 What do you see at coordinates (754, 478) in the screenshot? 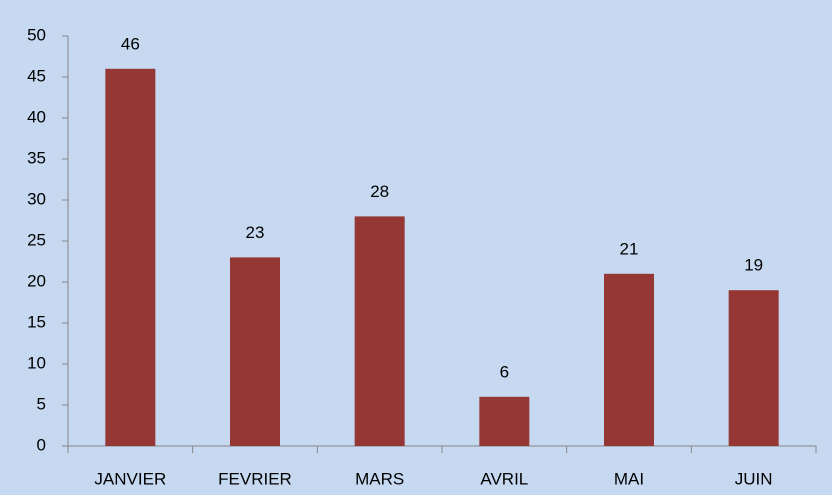
I see `x-tick-label: JUIN` at bounding box center [754, 478].